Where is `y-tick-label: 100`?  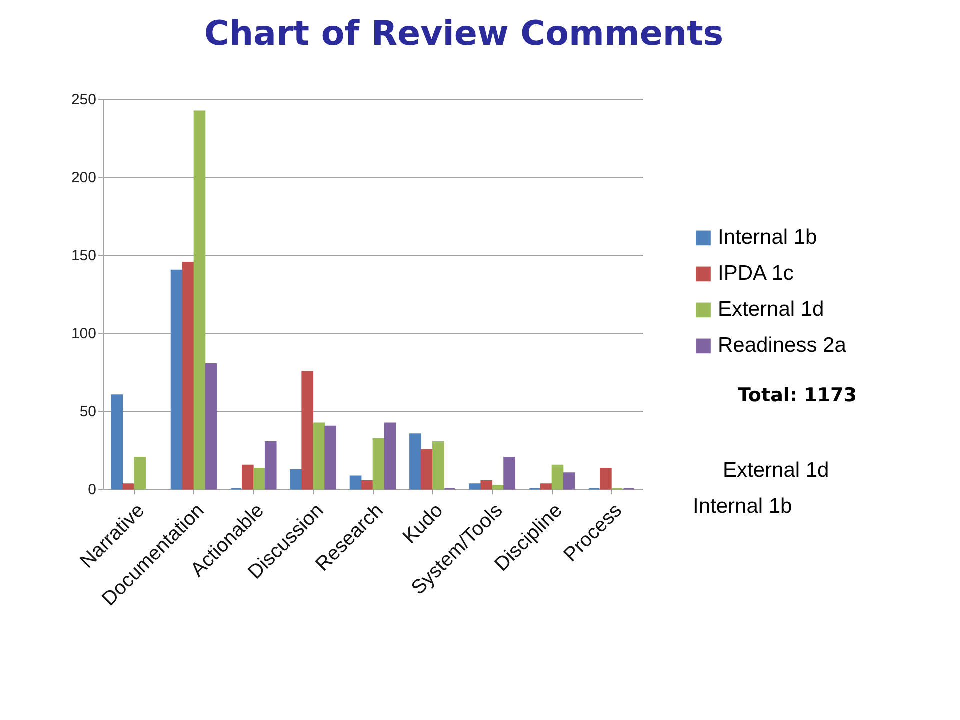
y-tick-label: 100 is located at coordinates (83, 334).